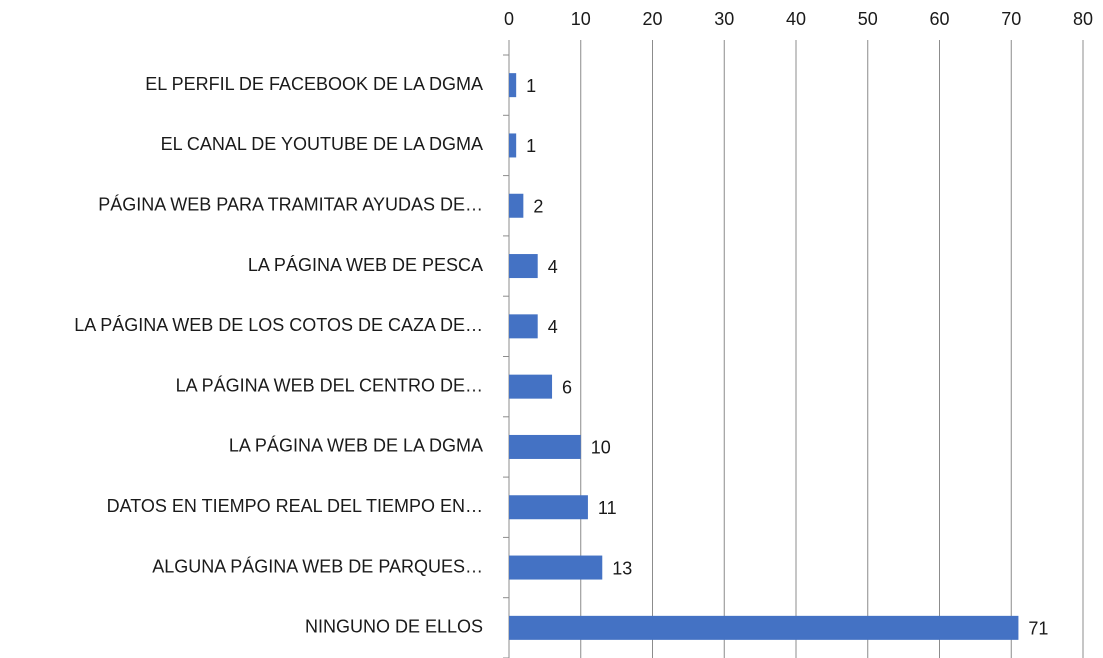  Describe the element at coordinates (394, 627) in the screenshot. I see `y-tick-label: NINGUNO DE ELLOS` at that location.